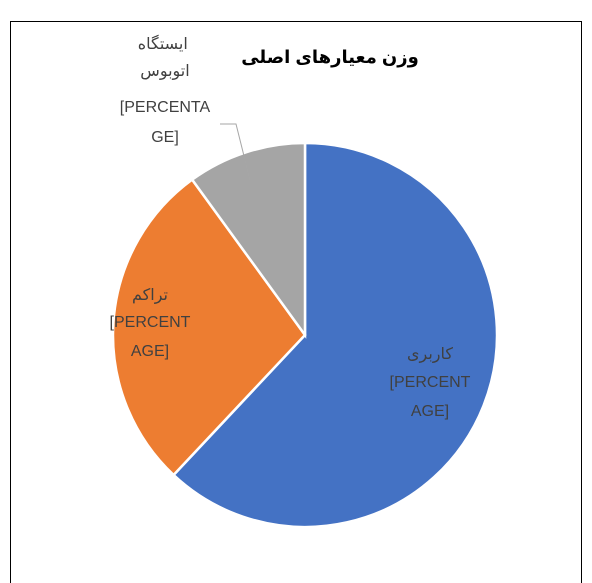 This screenshot has height=583, width=592. Describe the element at coordinates (150, 296) in the screenshot. I see `category-label: تراکم` at that location.